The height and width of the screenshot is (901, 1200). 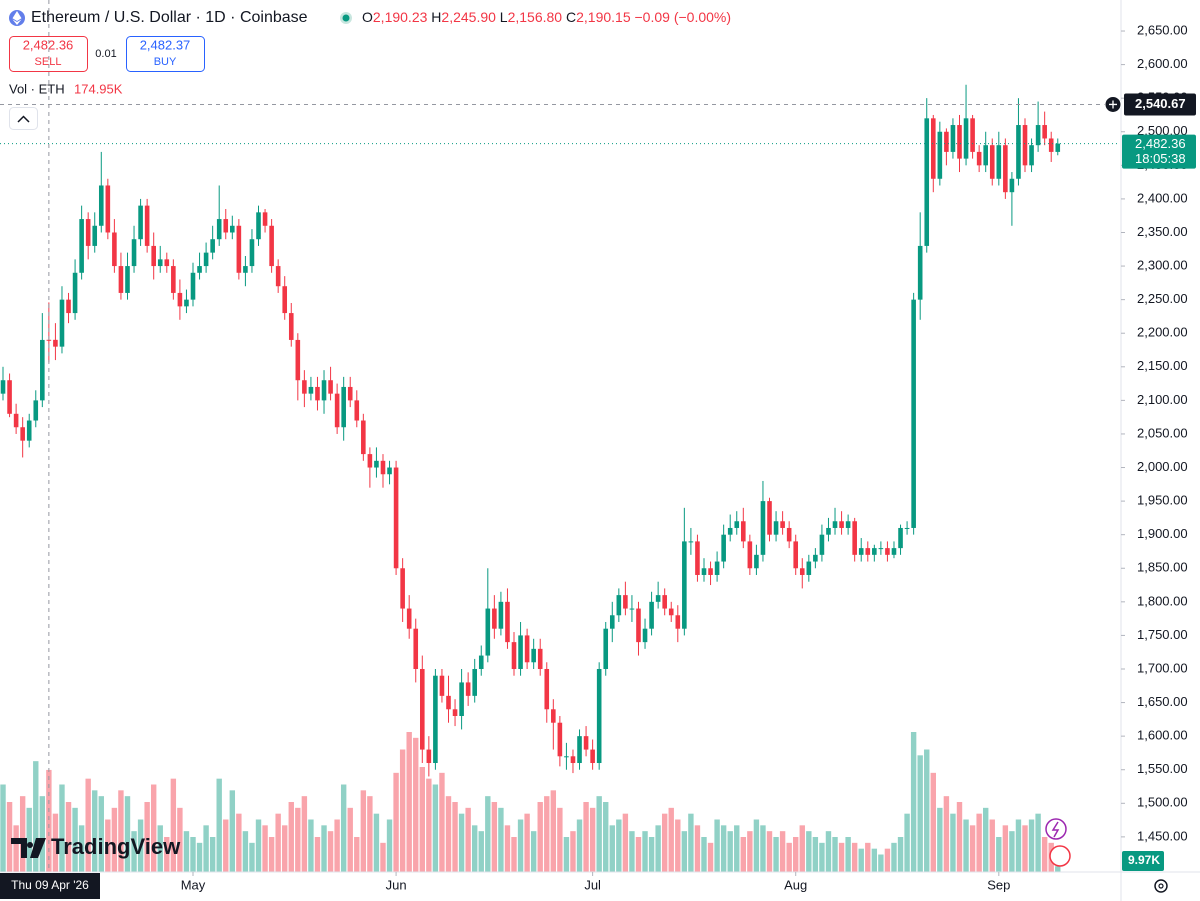 I want to click on sell-button: 2,482.36 SELL, so click(x=48, y=54).